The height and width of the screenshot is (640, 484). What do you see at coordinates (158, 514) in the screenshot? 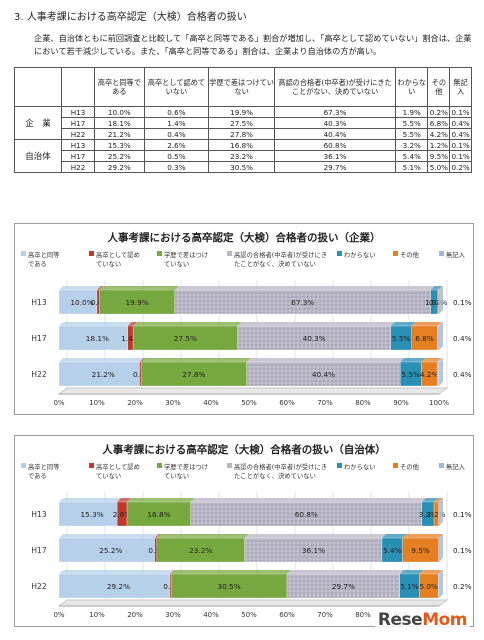
I see `bar-value-label: 16.8%` at bounding box center [158, 514].